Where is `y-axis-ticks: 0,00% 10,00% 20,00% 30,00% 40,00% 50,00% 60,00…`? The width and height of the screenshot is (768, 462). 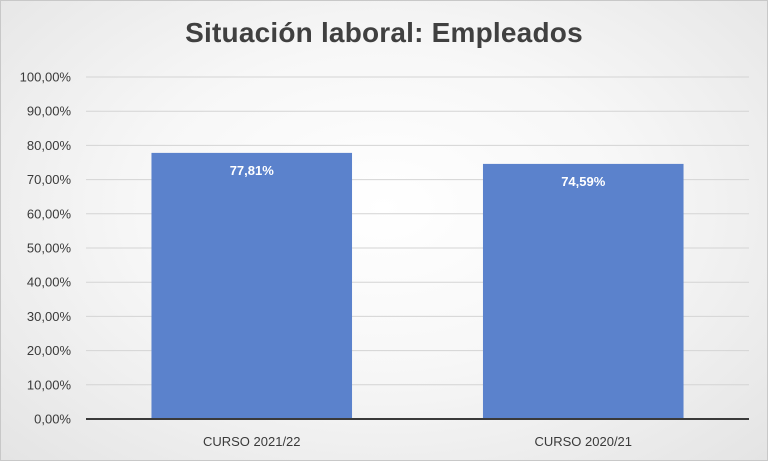 y-axis-ticks: 0,00% 10,00% 20,00% 30,00% 40,00% 50,00% 60,00… is located at coordinates (46, 248).